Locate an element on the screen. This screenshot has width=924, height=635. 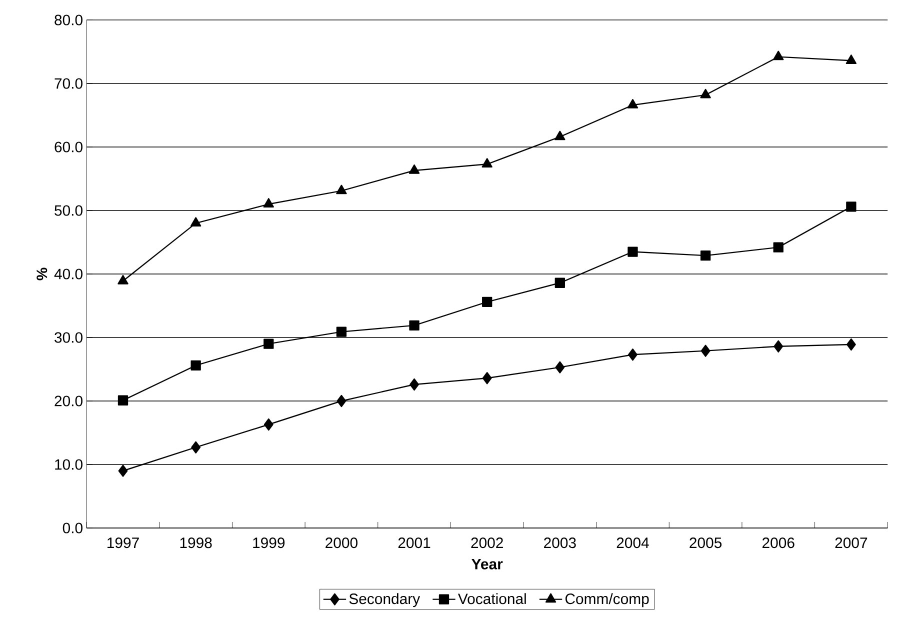
x-axis-title: Year is located at coordinates (487, 564).